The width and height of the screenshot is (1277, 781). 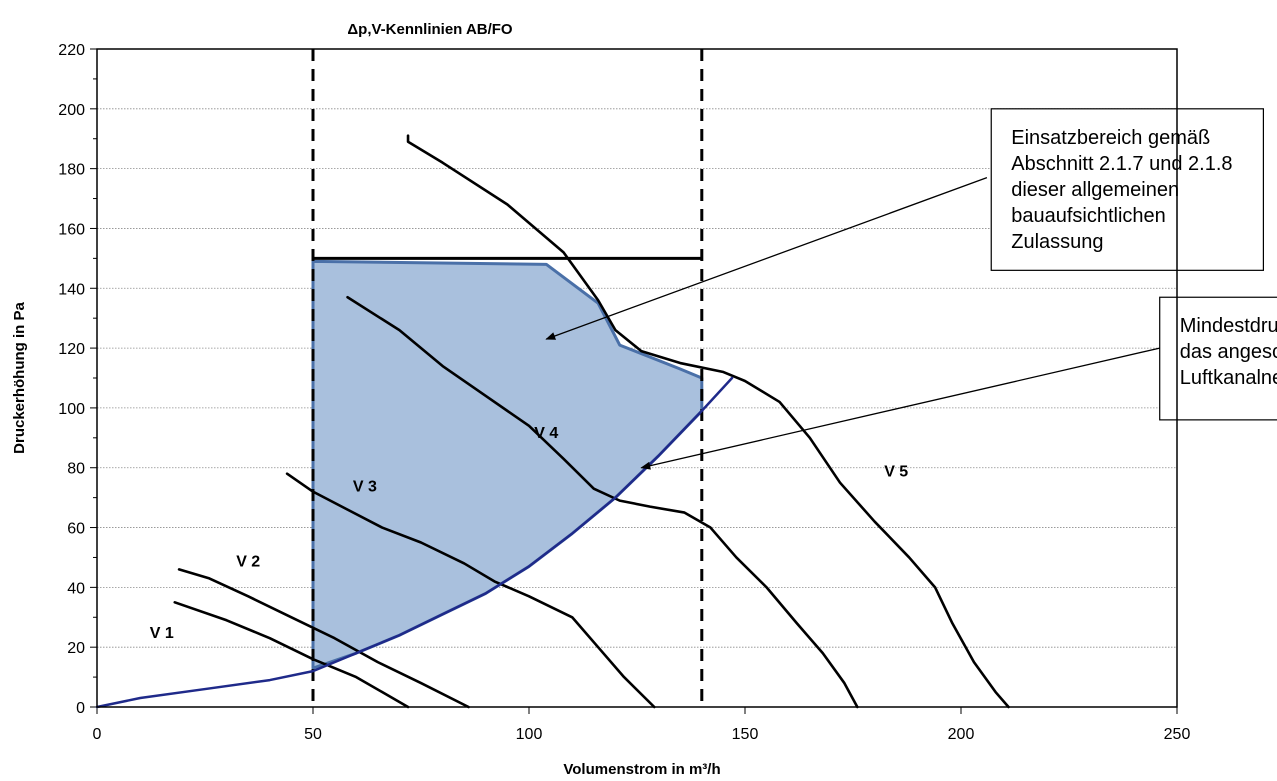 What do you see at coordinates (76, 469) in the screenshot?
I see `y-tick-label: 80` at bounding box center [76, 469].